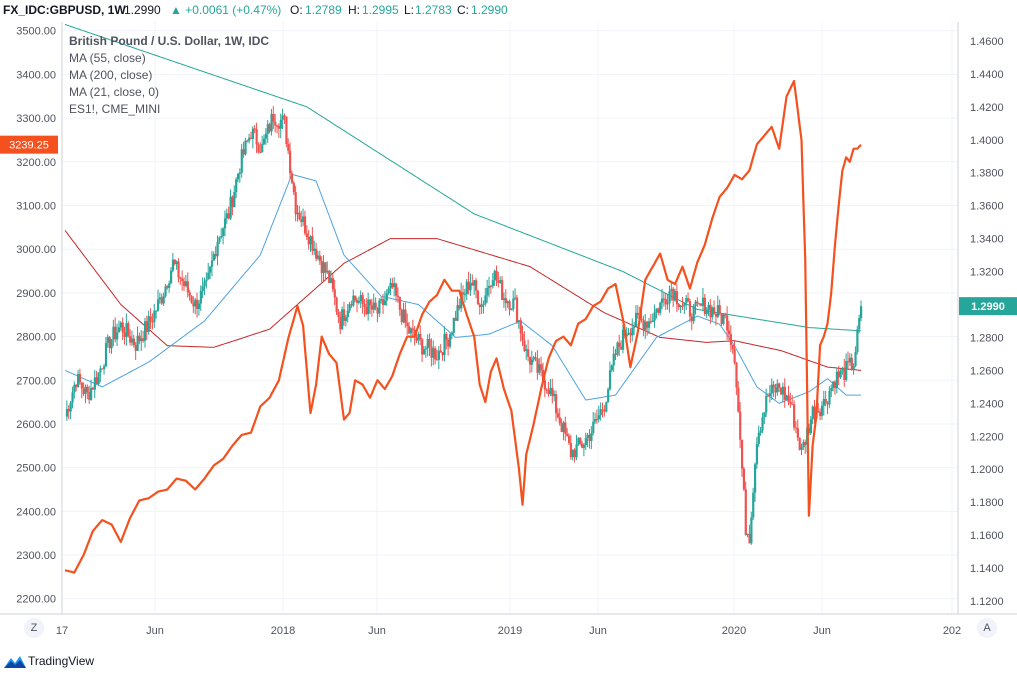  I want to click on legend-ma21: MA (21, close, 0), so click(114, 92).